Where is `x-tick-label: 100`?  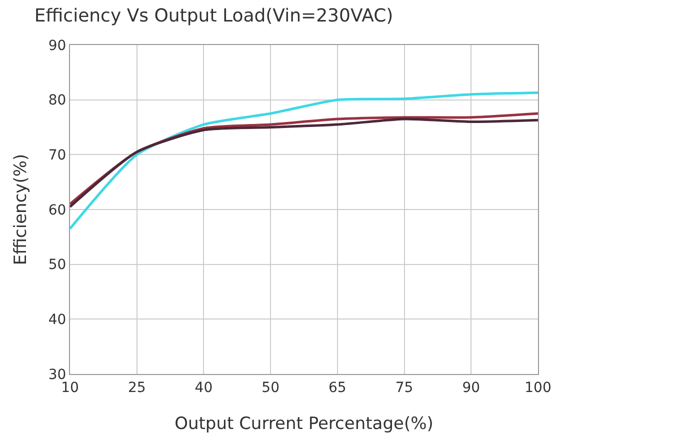
x-tick-label: 100 is located at coordinates (538, 388).